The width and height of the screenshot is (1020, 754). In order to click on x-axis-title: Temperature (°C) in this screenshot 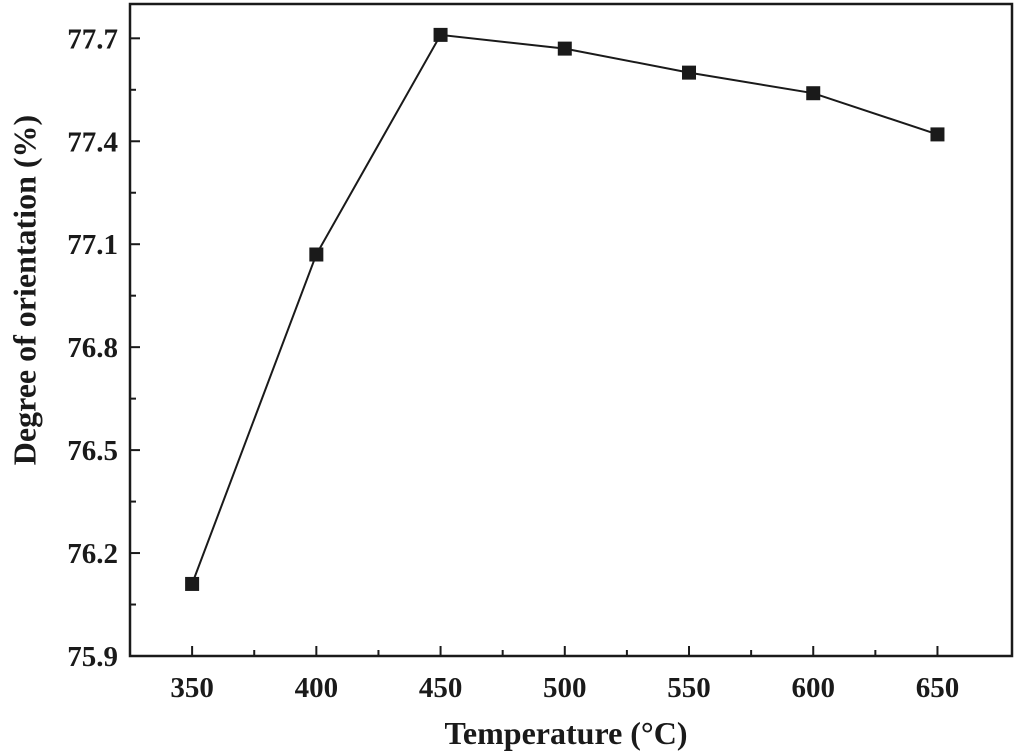, I will do `click(566, 733)`.